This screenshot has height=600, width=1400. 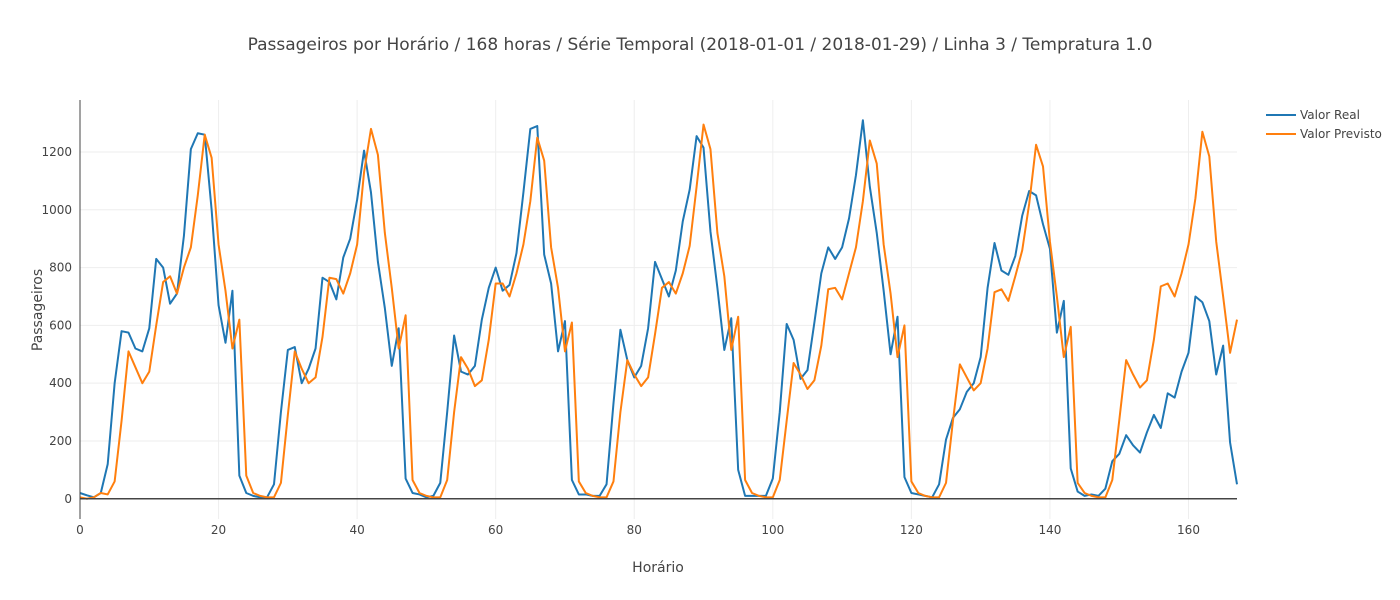 What do you see at coordinates (60, 441) in the screenshot?
I see `y-tick-label: 200` at bounding box center [60, 441].